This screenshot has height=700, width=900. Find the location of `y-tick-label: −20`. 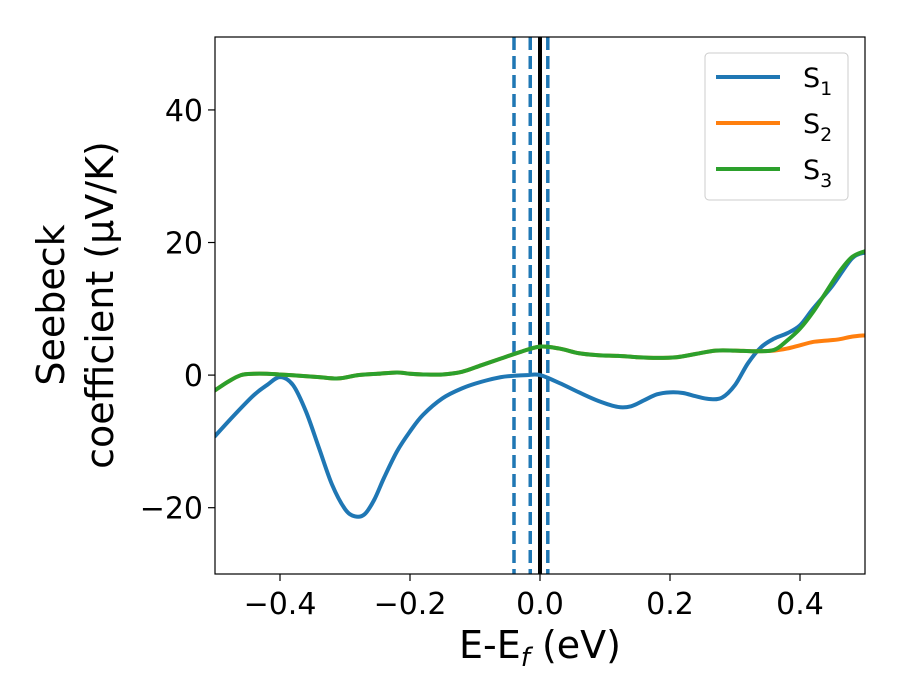

y-tick-label: −20 is located at coordinates (171, 509).